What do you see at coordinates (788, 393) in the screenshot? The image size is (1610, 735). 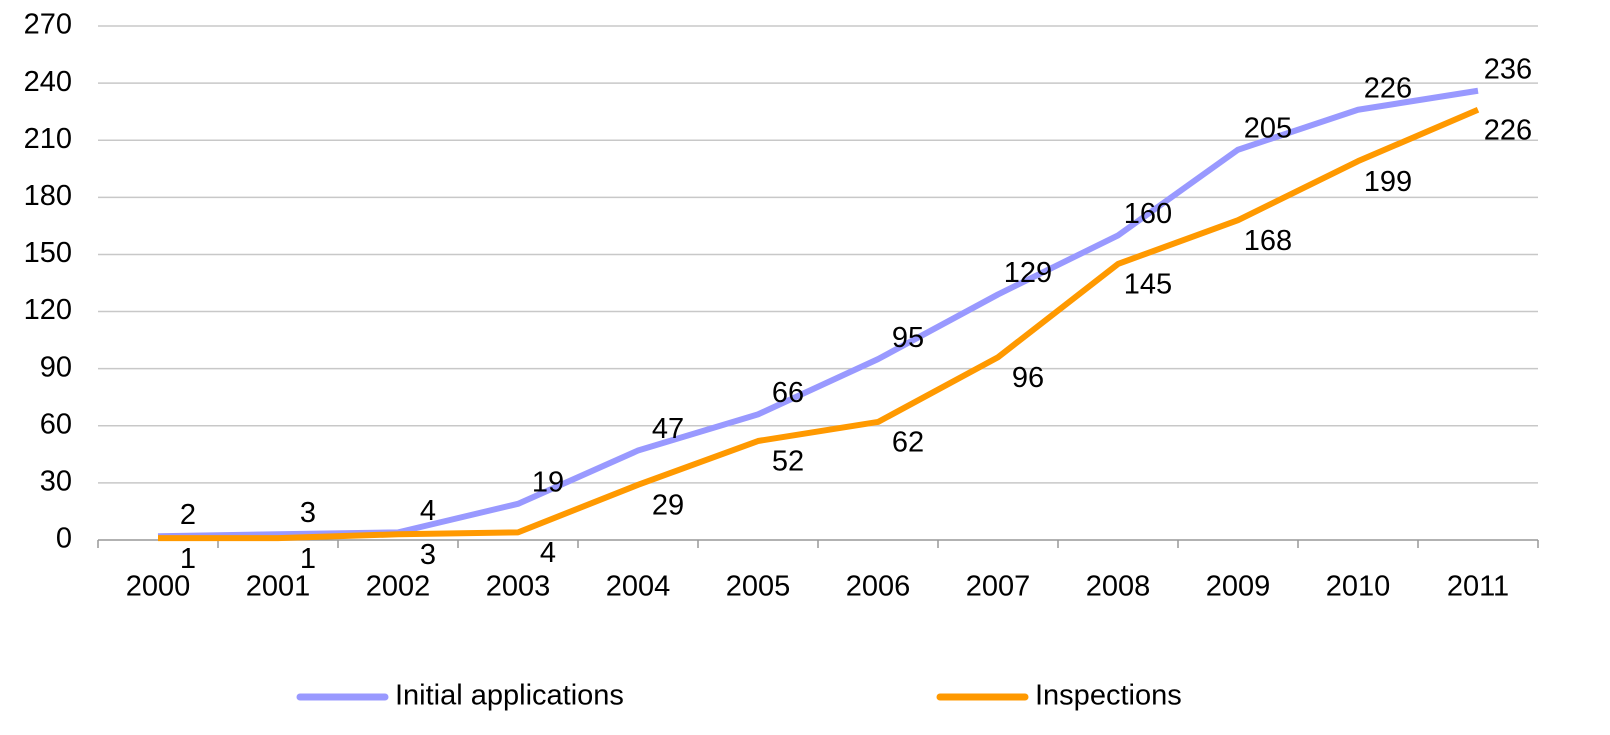 I see `data-label: 66` at bounding box center [788, 393].